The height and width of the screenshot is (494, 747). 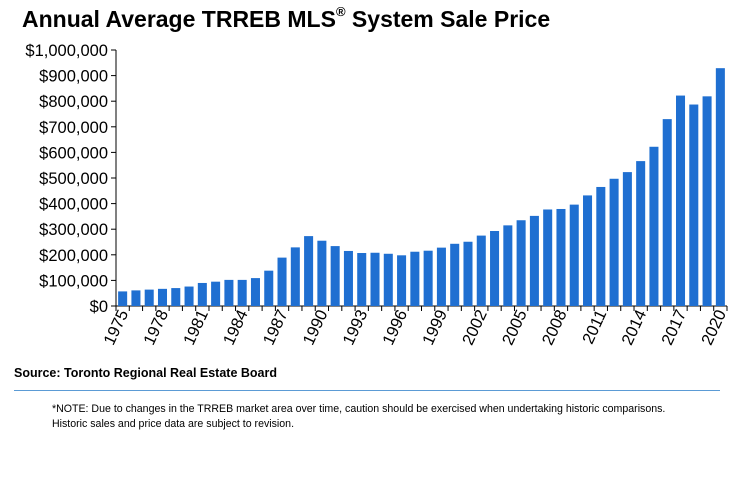 What do you see at coordinates (367, 390) in the screenshot?
I see `footer-divider` at bounding box center [367, 390].